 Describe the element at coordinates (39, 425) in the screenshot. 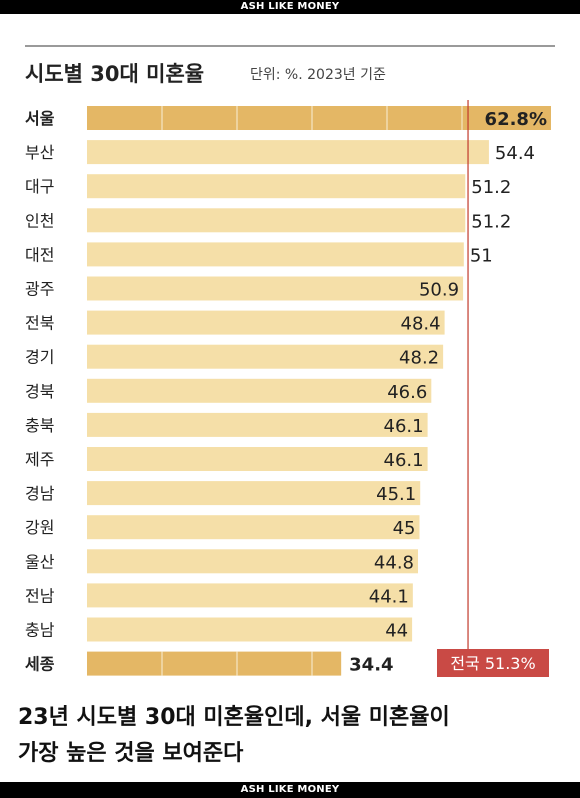

I see `category-label: 충북` at that location.